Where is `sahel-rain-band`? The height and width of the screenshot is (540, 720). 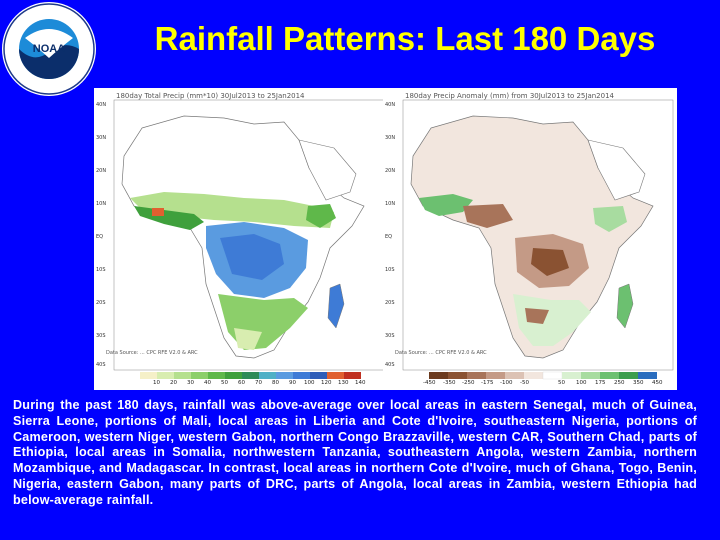 sahel-rain-band is located at coordinates (232, 210).